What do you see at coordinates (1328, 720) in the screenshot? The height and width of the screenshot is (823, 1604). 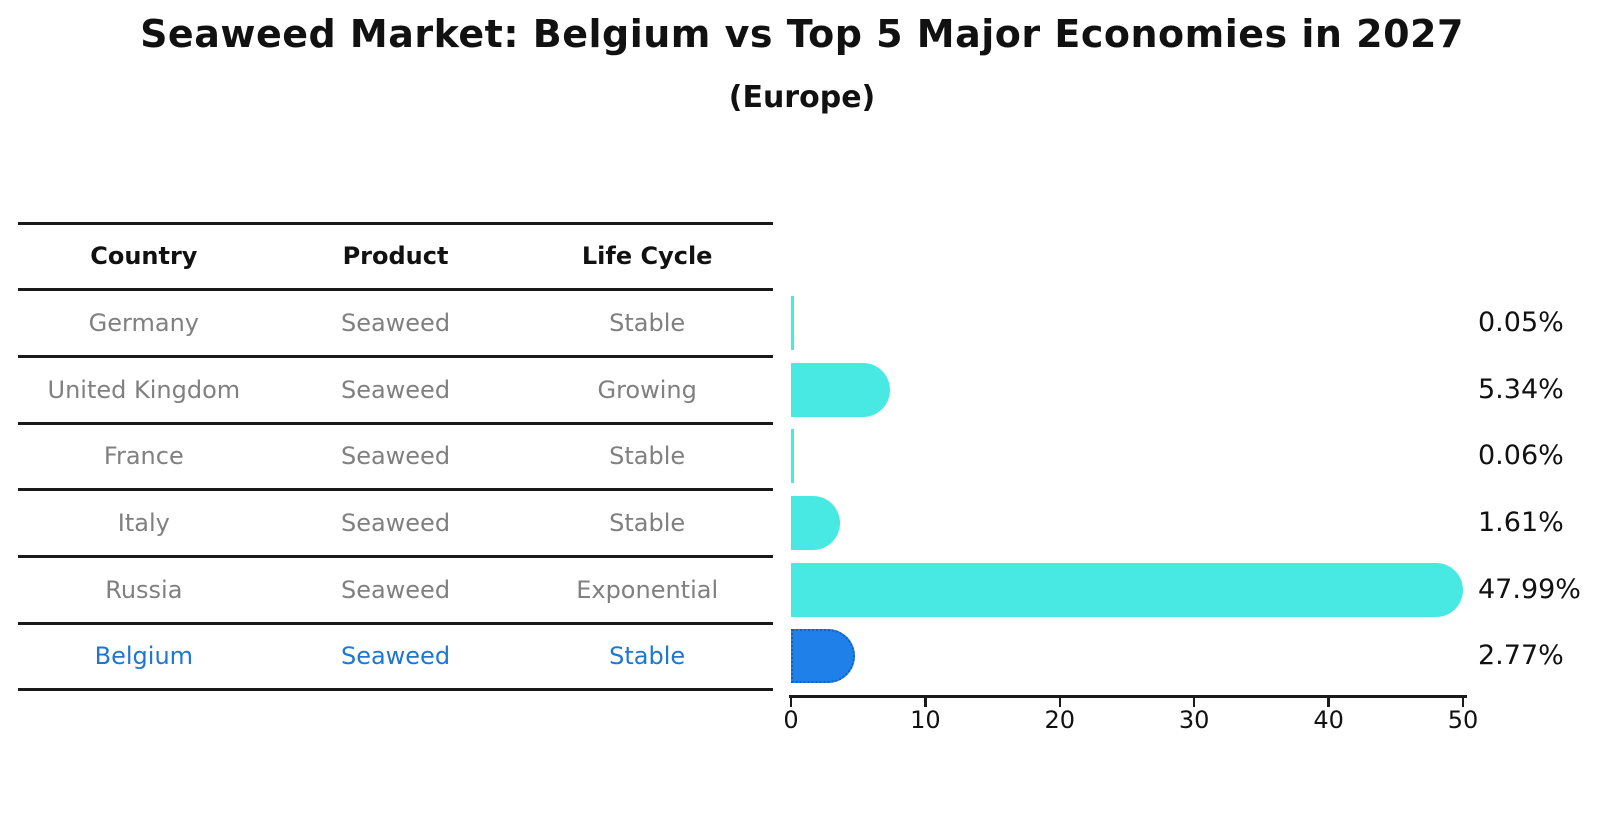 I see `x-axis-tick-label: 40` at bounding box center [1328, 720].